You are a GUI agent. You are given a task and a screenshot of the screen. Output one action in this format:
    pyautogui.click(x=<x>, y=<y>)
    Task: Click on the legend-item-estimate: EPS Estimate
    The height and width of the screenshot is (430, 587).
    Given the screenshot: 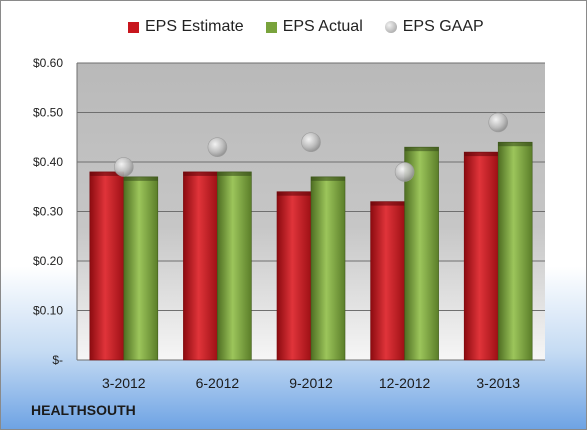 What is the action you would take?
    pyautogui.click(x=186, y=27)
    